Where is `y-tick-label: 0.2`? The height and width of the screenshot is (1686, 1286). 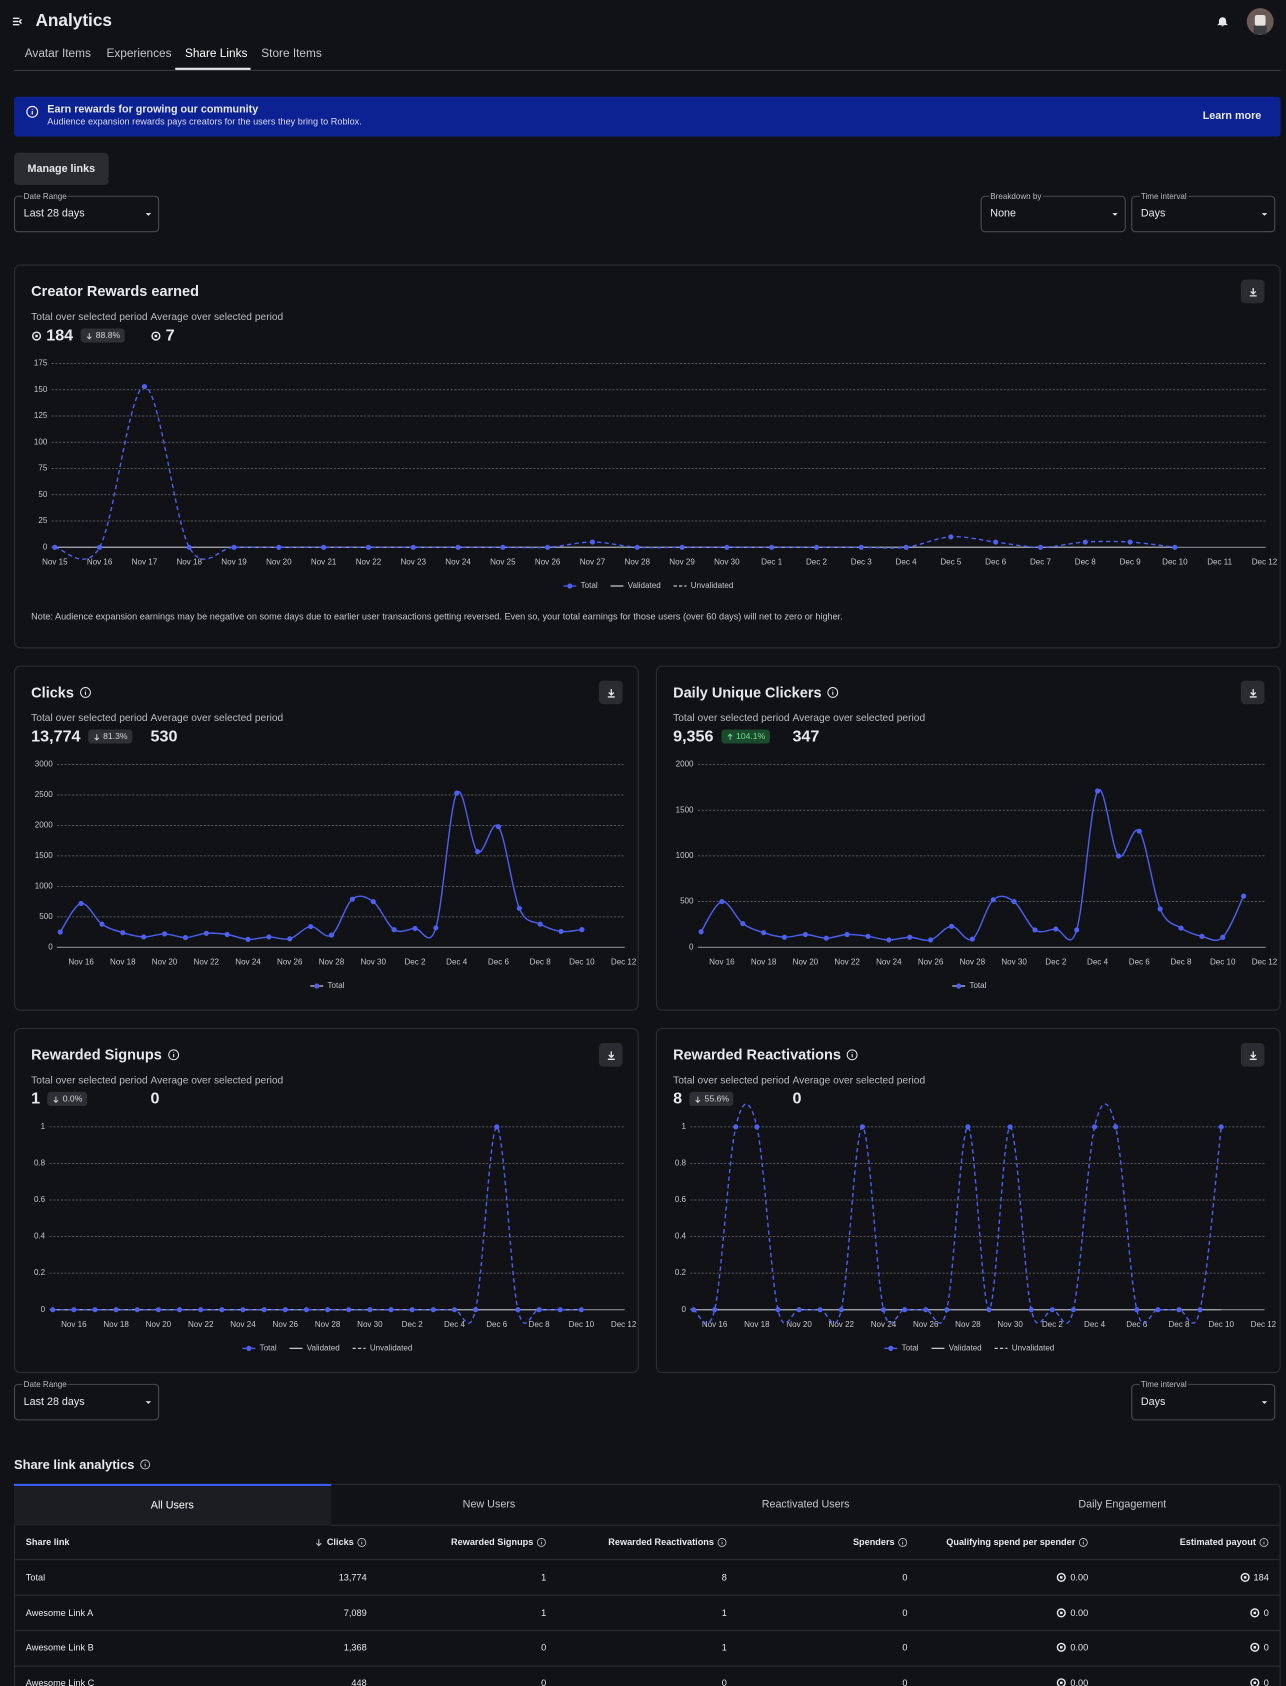
y-tick-label: 0.2 is located at coordinates (40, 1272).